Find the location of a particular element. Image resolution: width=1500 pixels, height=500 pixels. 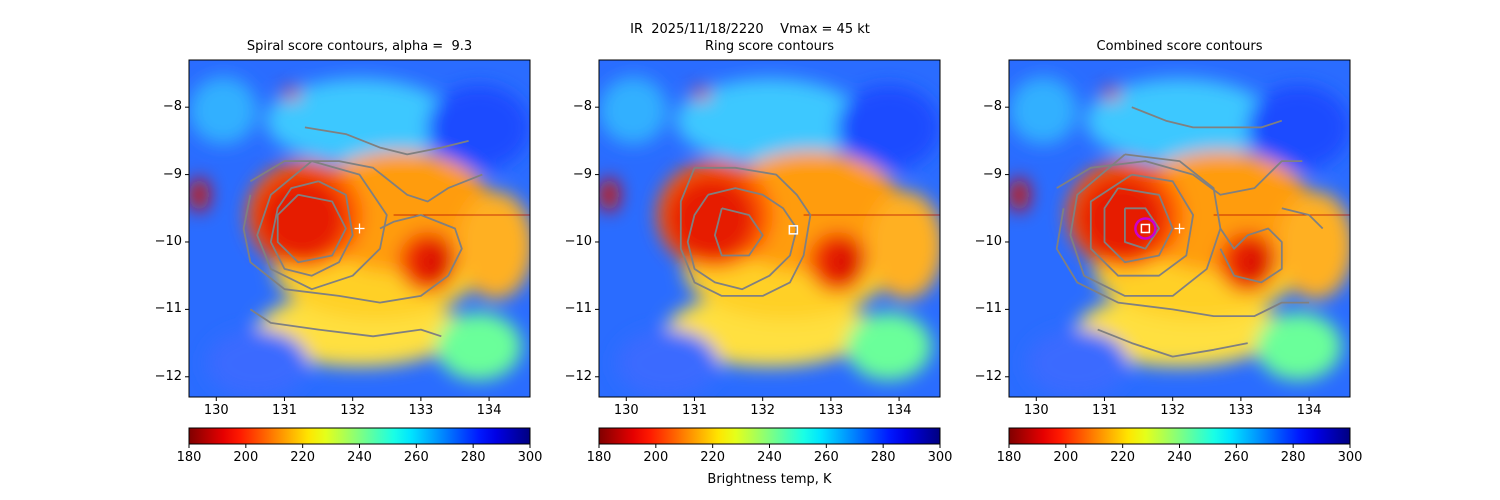

colorbar-label: Brightness temp, K is located at coordinates (769, 479).